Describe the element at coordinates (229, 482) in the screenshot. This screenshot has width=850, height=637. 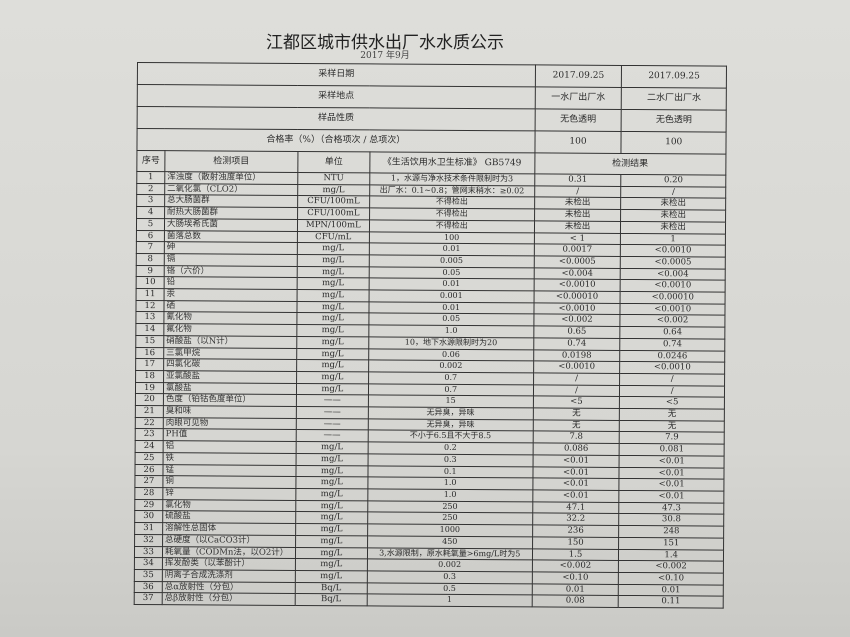
I see `test-item: 铜` at that location.